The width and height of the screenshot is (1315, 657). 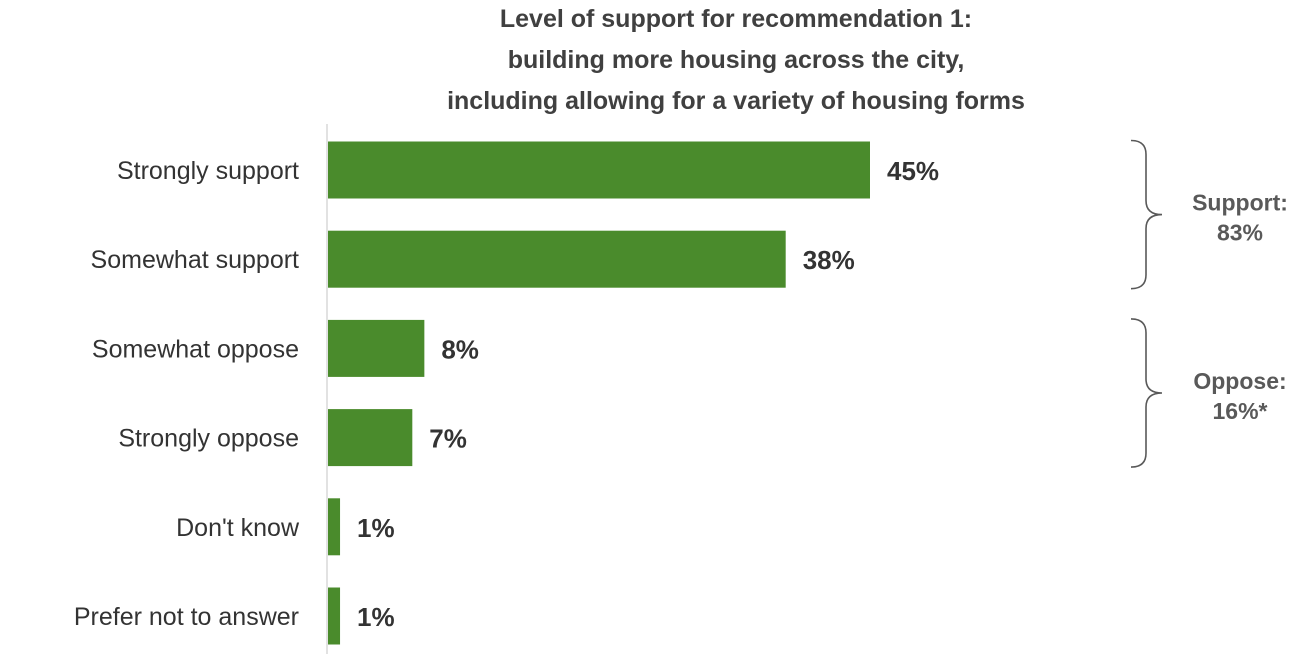 I want to click on value-label-4: 1%, so click(x=376, y=528).